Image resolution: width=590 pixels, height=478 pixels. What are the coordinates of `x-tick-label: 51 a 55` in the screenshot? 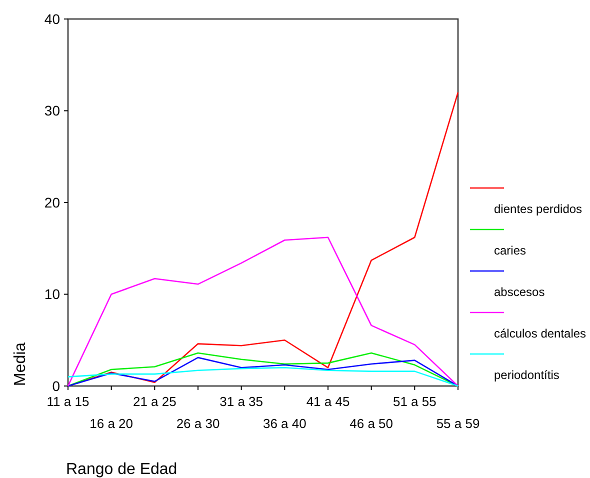 It's located at (414, 401).